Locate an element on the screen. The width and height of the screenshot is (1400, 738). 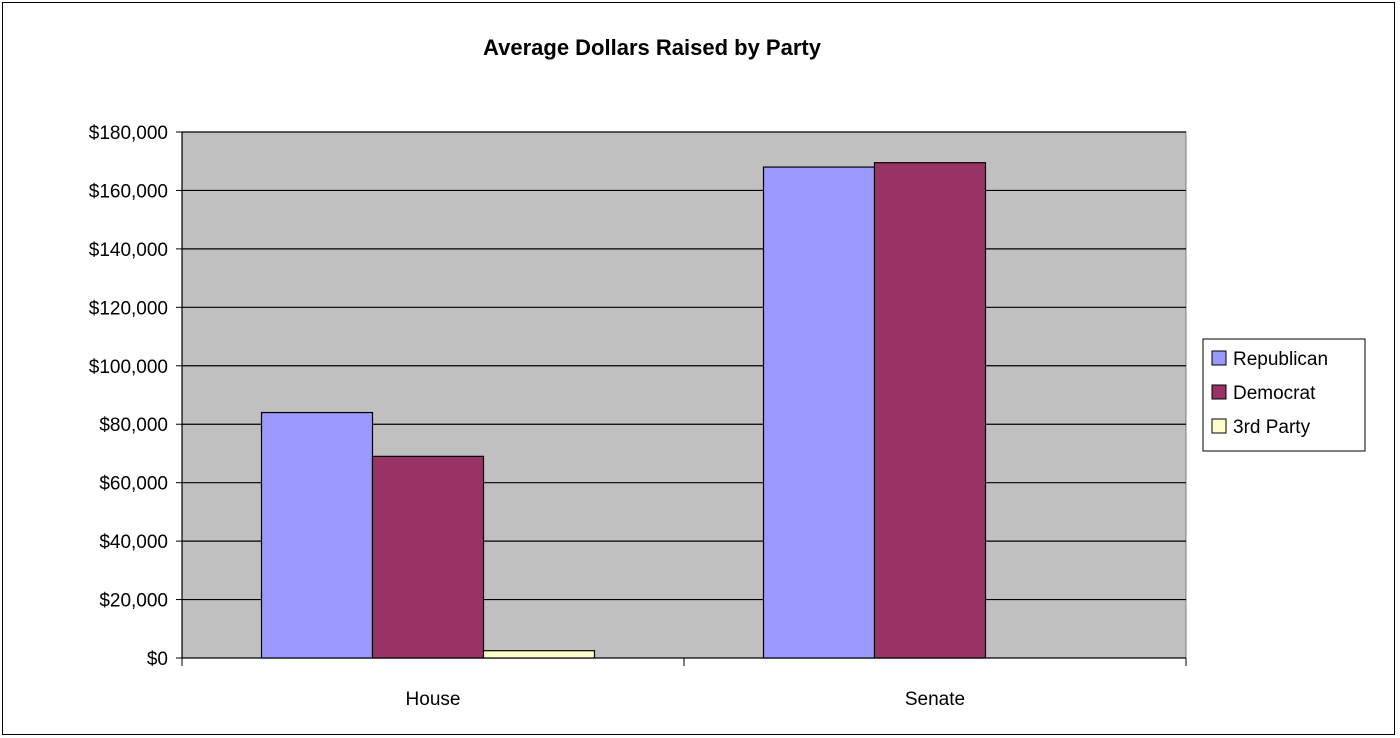
bar-democrat-senate is located at coordinates (930, 410).